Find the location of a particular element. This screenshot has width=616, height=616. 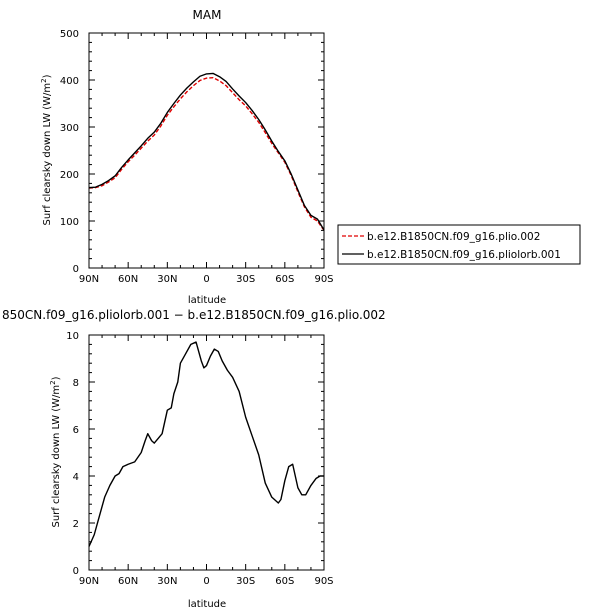

bottom-chart-xtick-label: 60N is located at coordinates (128, 581).